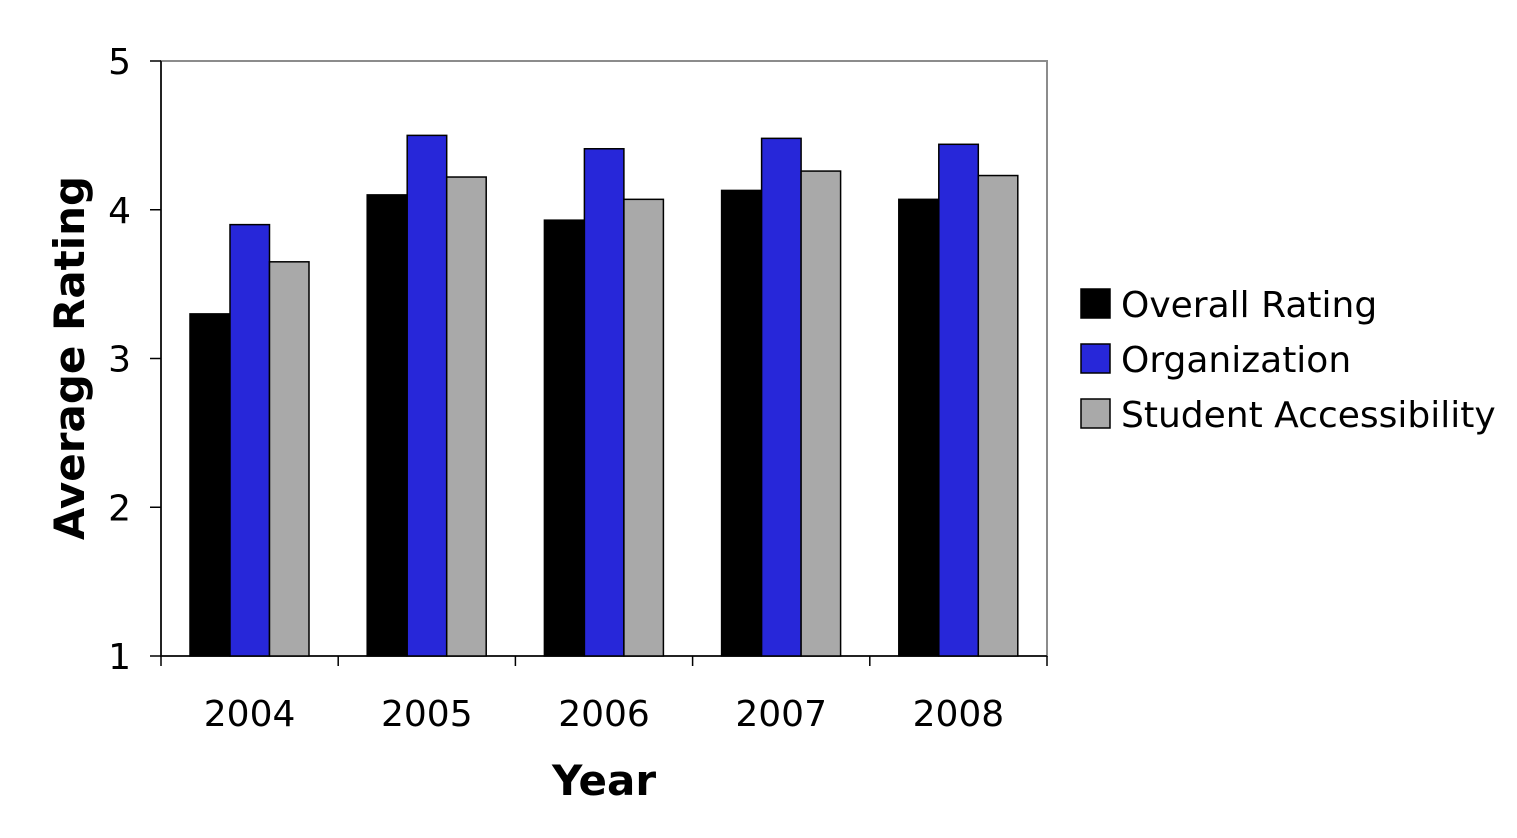 The height and width of the screenshot is (838, 1517). Describe the element at coordinates (69, 358) in the screenshot. I see `y-axis-title: Average Rating` at that location.